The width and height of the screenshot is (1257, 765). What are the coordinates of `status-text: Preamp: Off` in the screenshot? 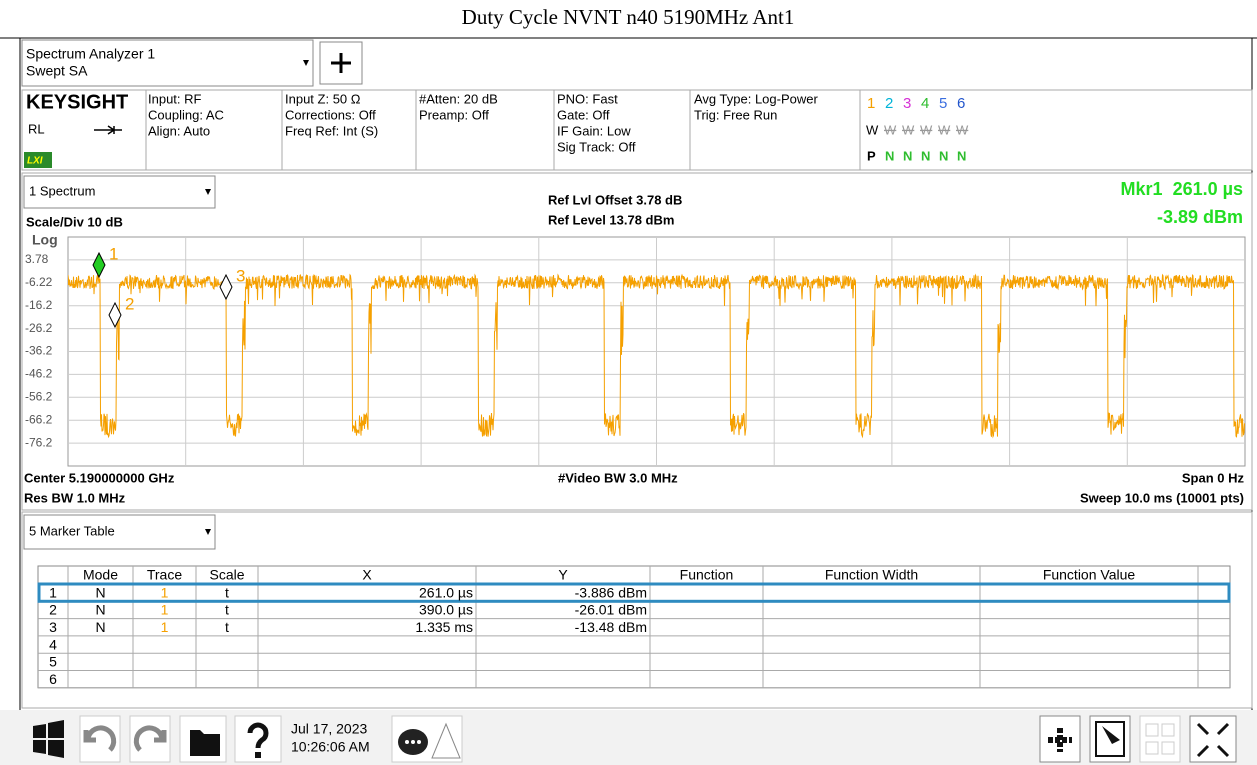 It's located at (454, 114).